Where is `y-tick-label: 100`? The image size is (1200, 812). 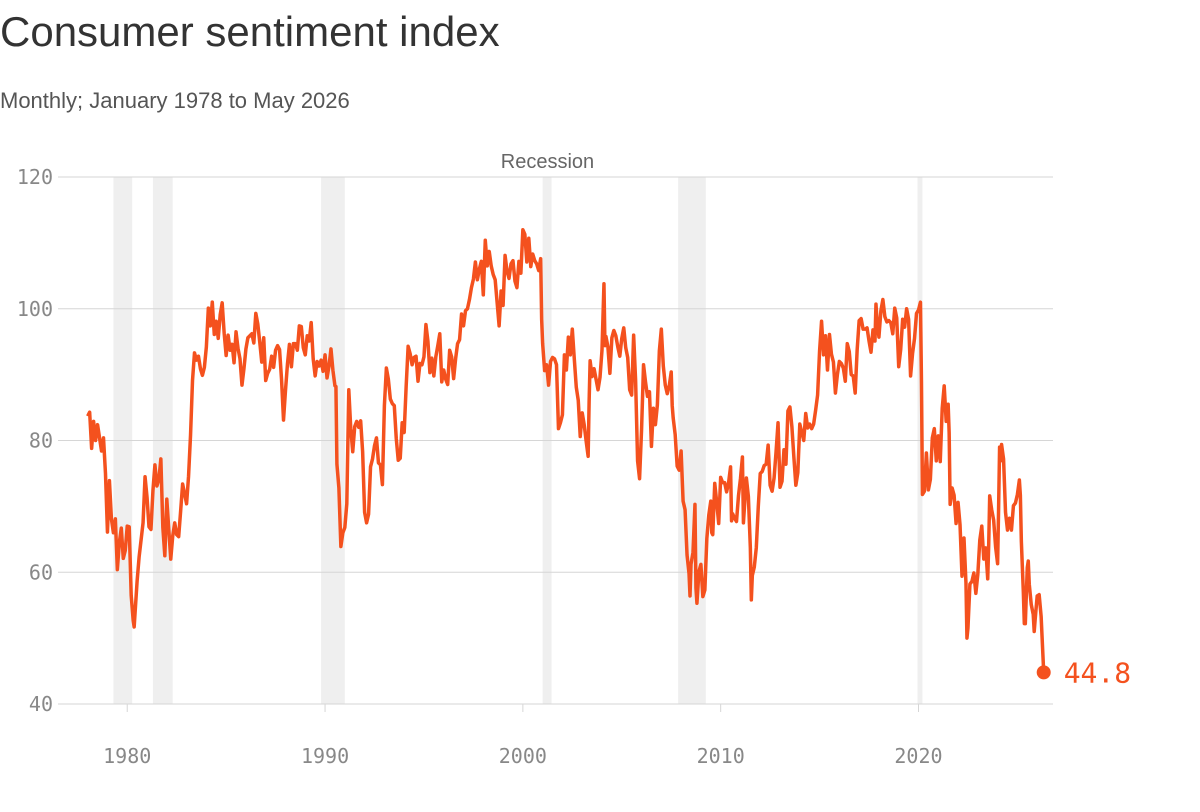 y-tick-label: 100 is located at coordinates (35, 309).